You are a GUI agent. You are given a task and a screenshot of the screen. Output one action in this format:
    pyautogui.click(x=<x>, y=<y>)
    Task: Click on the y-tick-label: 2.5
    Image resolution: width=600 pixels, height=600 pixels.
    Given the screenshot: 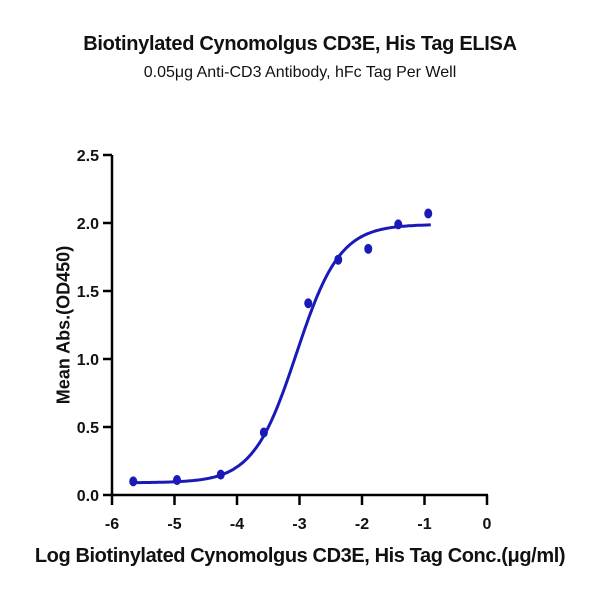 What is the action you would take?
    pyautogui.click(x=88, y=156)
    